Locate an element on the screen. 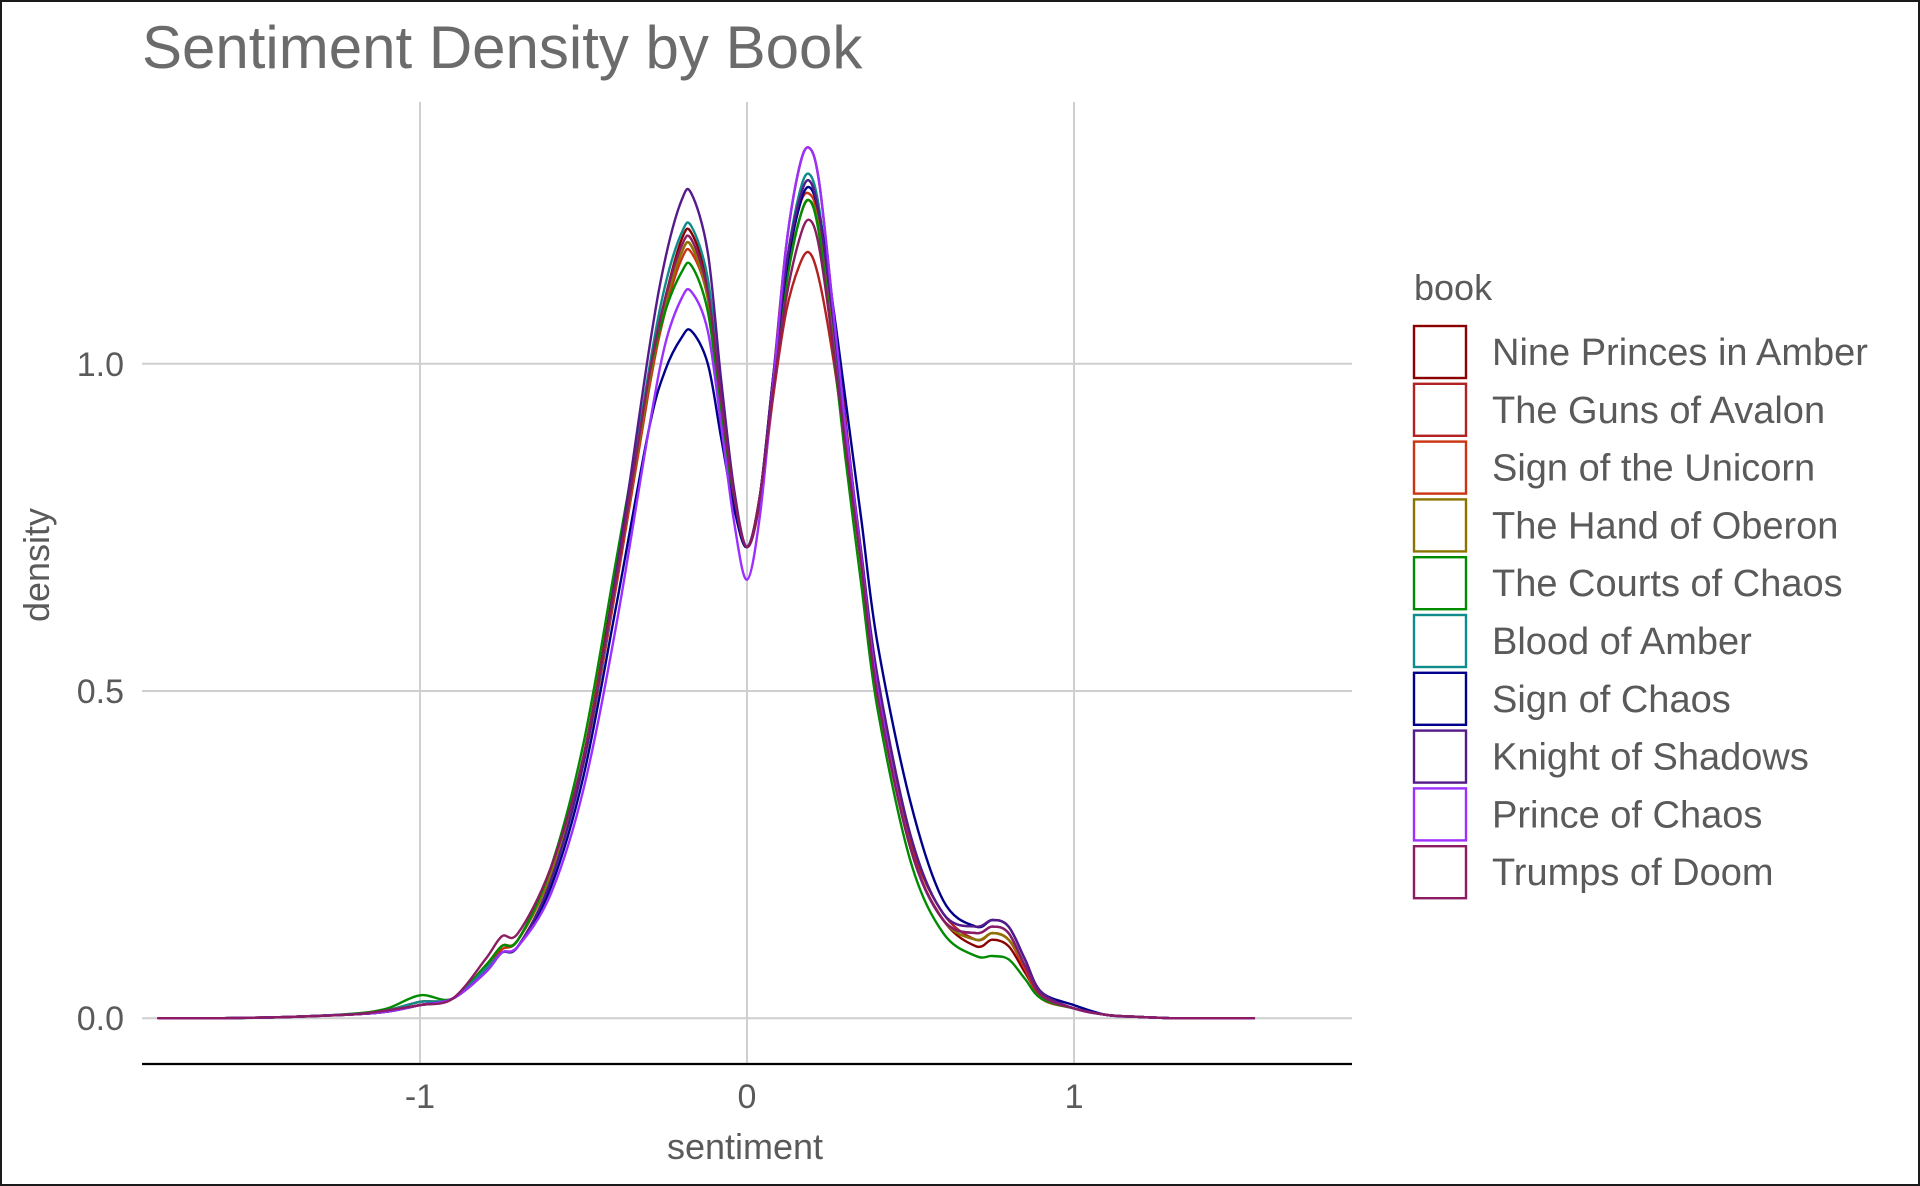  y-axis-ticks: 0.0 0.5 1.0 is located at coordinates (100, 692).